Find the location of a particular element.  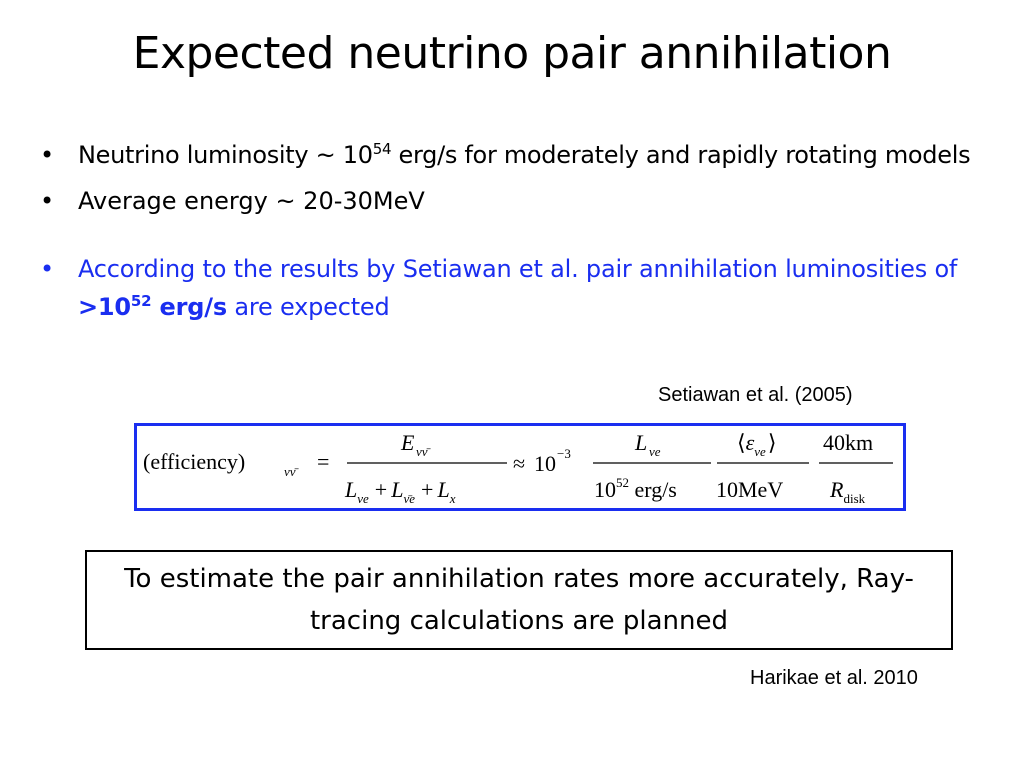

eq-f1-num-sub: νν̄ is located at coordinates (424, 451).